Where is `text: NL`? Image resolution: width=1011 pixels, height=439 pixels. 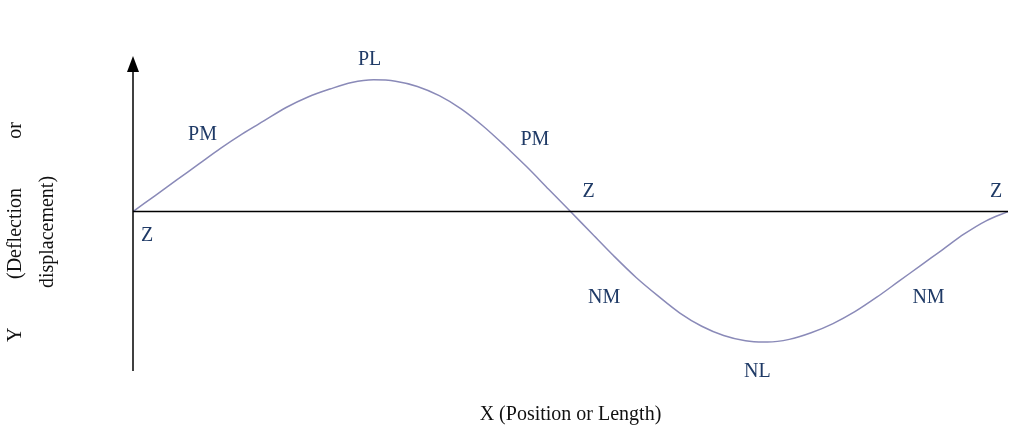 text: NL is located at coordinates (757, 370).